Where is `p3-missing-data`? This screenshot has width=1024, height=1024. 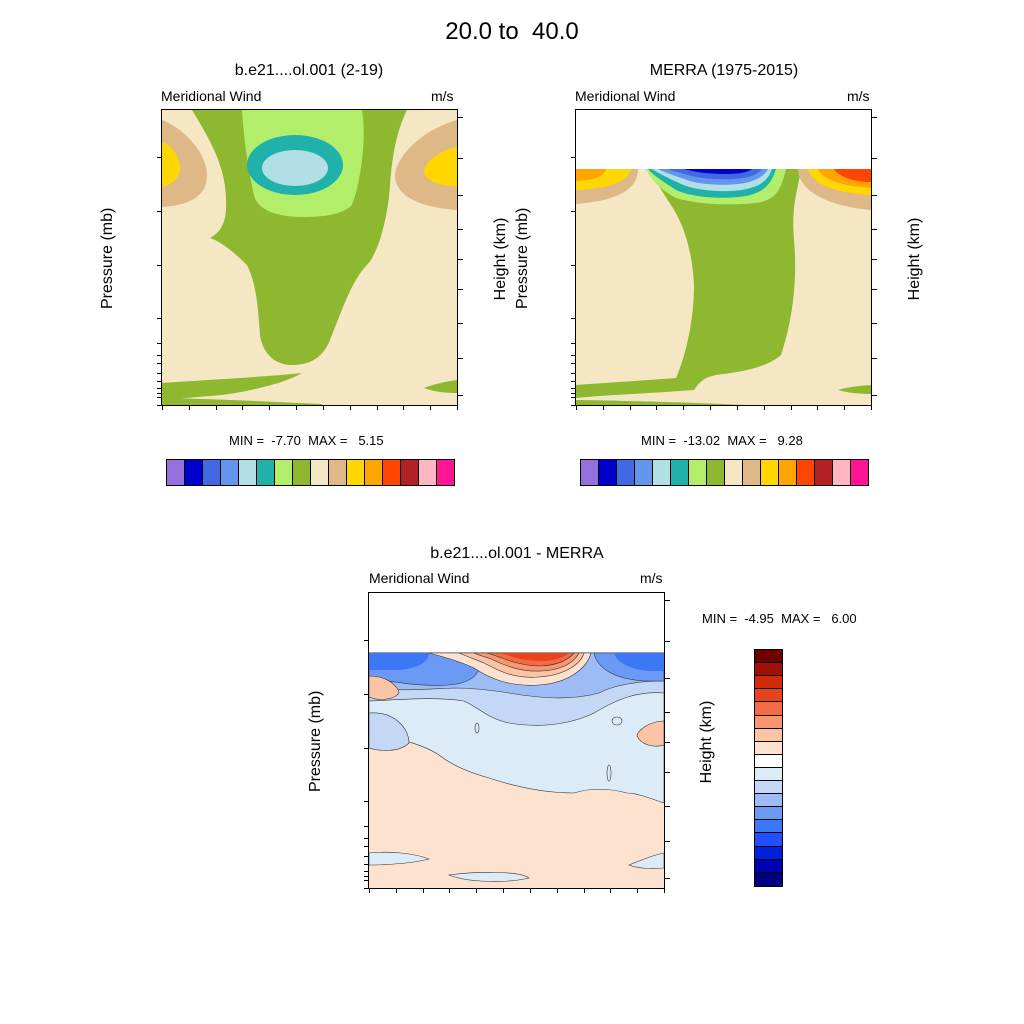 p3-missing-data is located at coordinates (516, 623).